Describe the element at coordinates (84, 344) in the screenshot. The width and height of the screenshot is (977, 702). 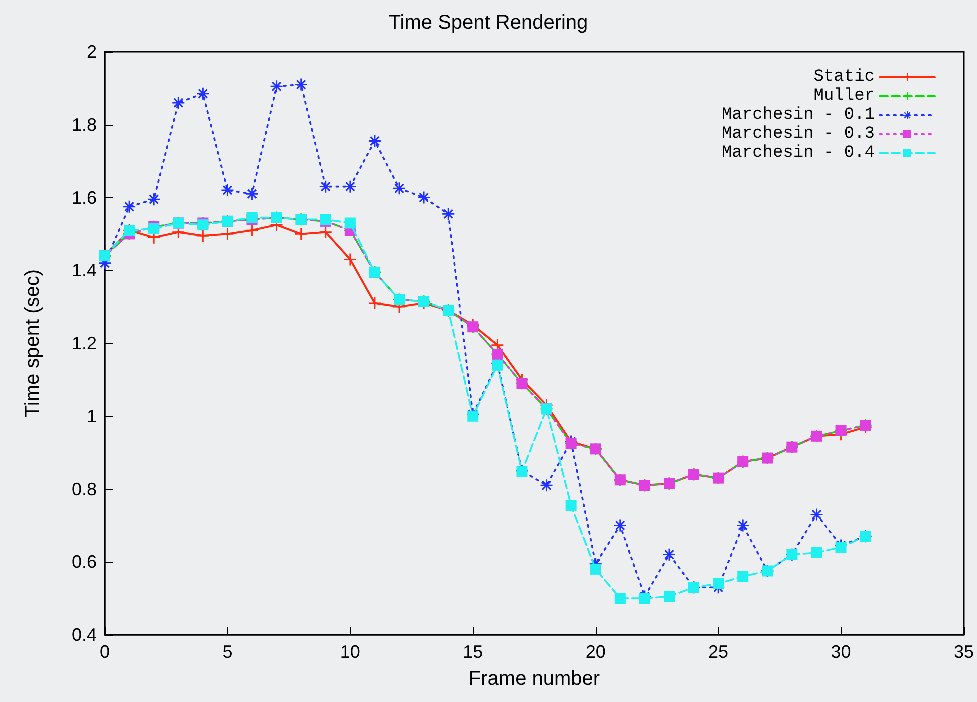
I see `y-tick-label: 1.2` at that location.